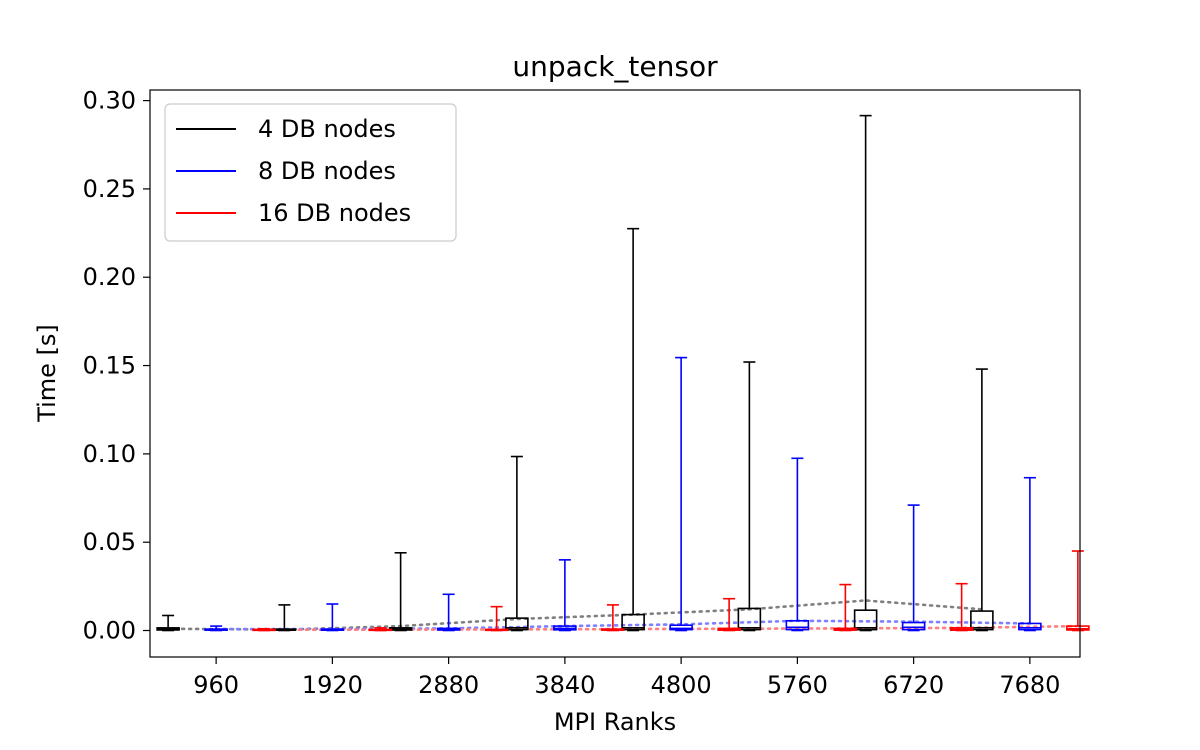 This screenshot has width=1200, height=750. What do you see at coordinates (47, 373) in the screenshot?
I see `y-axis-label: Time [s]` at bounding box center [47, 373].